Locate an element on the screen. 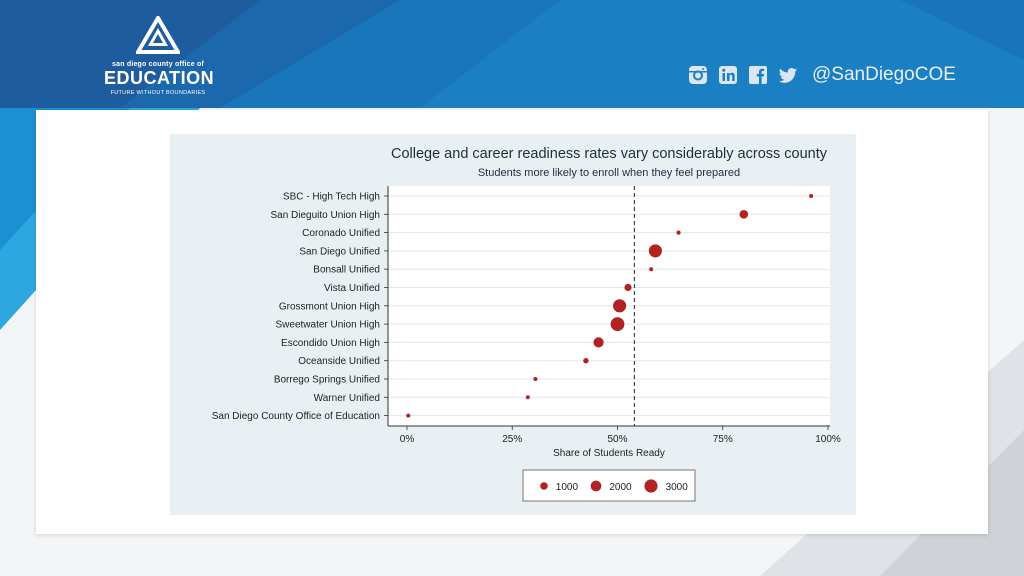 This screenshot has height=576, width=1024. logo-tagline: FUTURE WITHOUT BOUNDARIES is located at coordinates (158, 93).